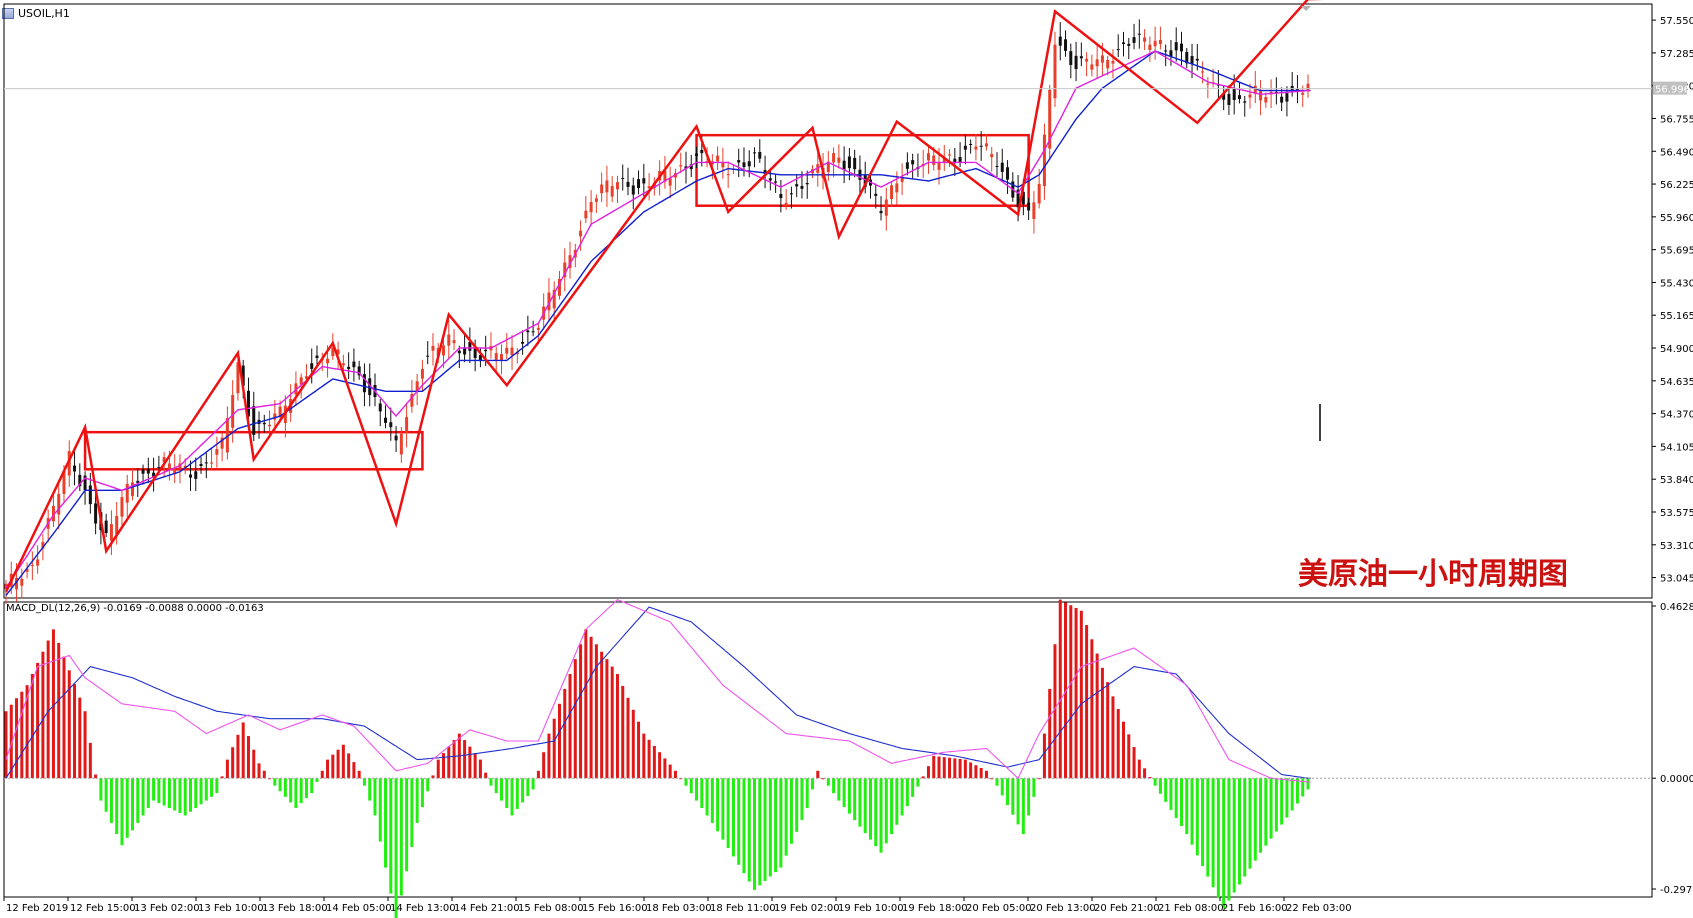 The width and height of the screenshot is (1693, 918). What do you see at coordinates (1676, 513) in the screenshot?
I see `price-tick-label: 53.575` at bounding box center [1676, 513].